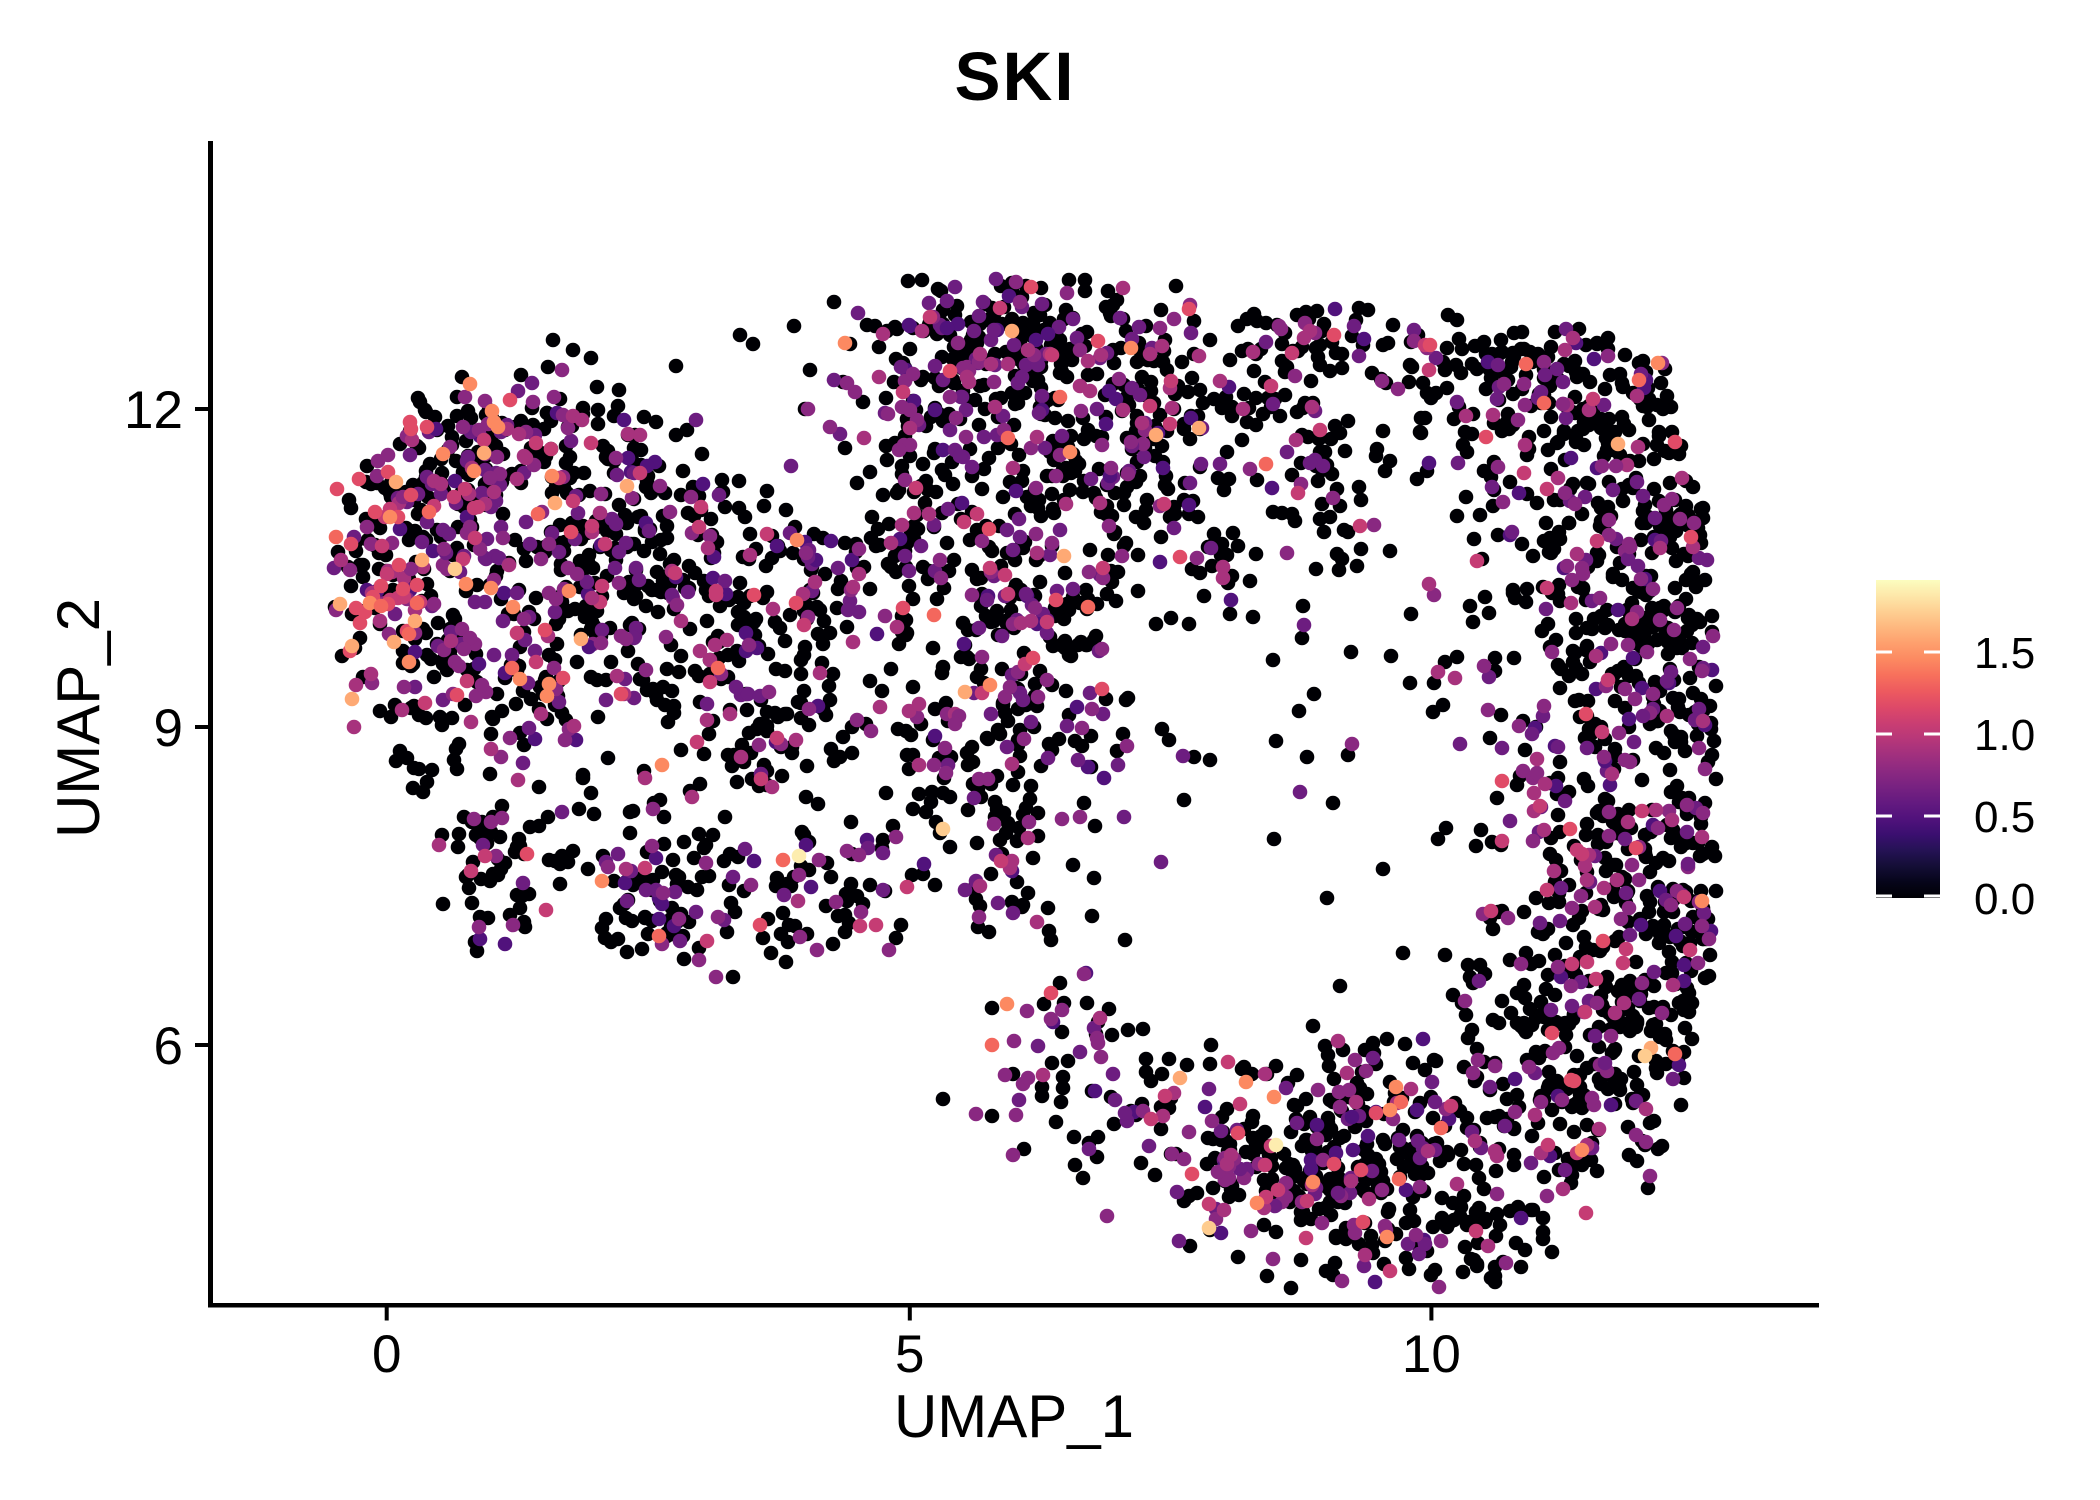 The height and width of the screenshot is (1500, 2100). I want to click on svg-text: UMAP_1, so click(1014, 1416).